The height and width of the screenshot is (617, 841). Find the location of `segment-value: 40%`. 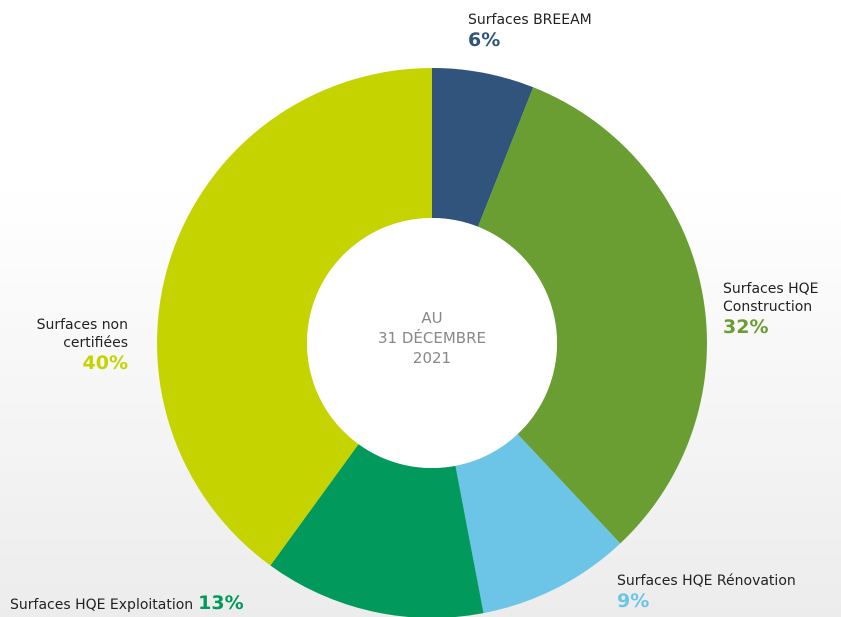

segment-value: 40% is located at coordinates (105, 363).